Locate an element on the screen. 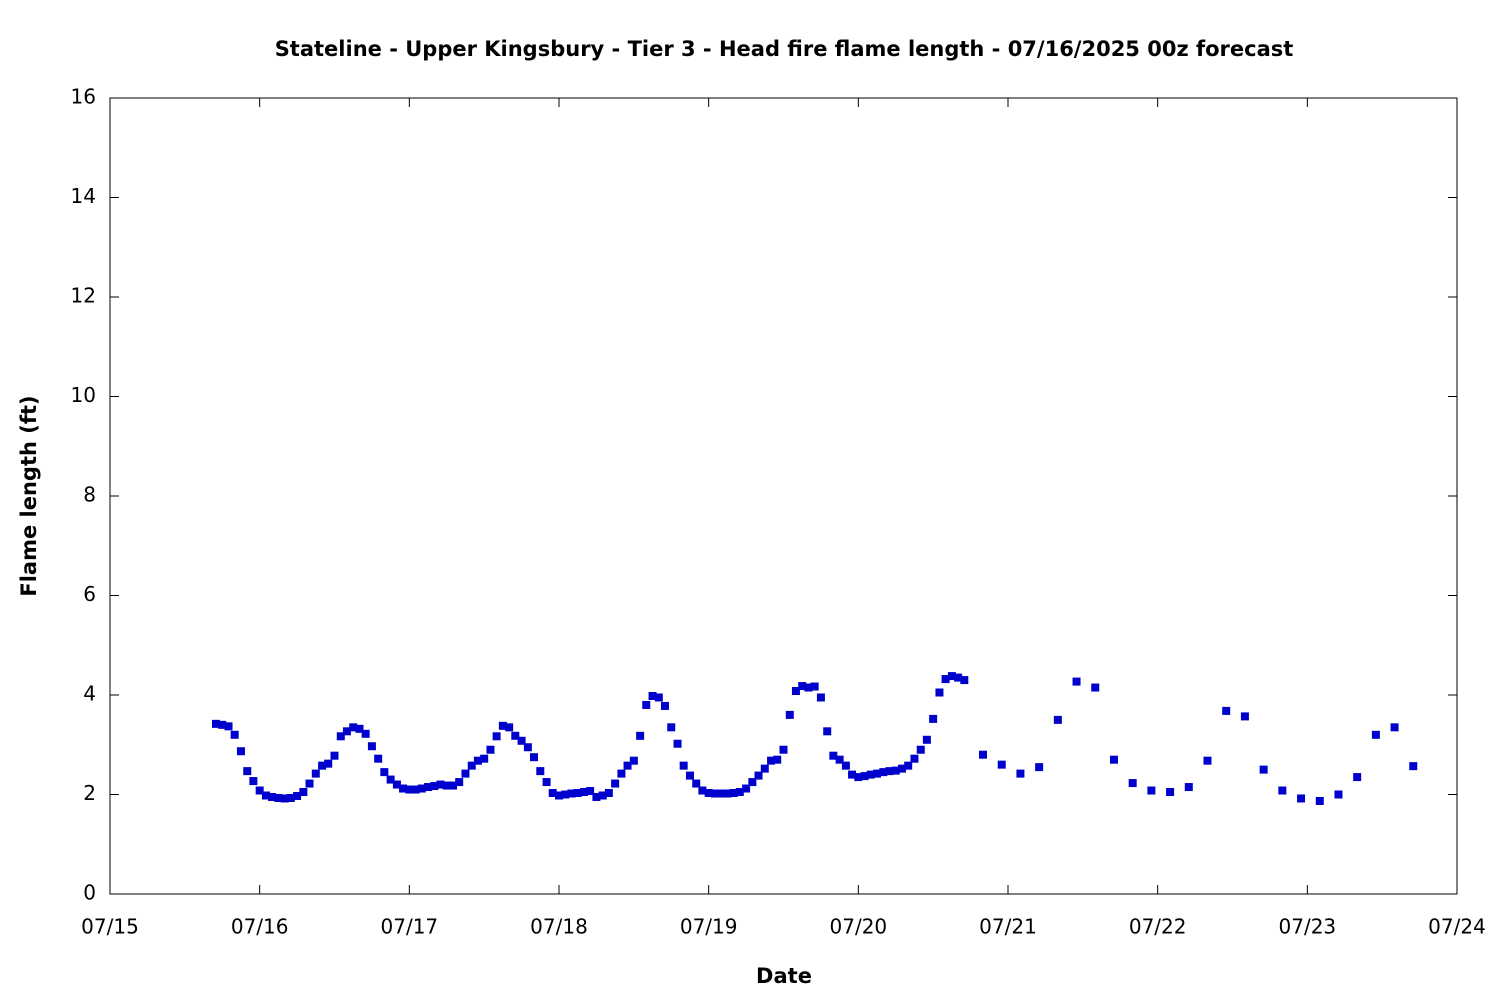 This screenshot has width=1500, height=1000. y-tick-label: 2 is located at coordinates (89, 793).